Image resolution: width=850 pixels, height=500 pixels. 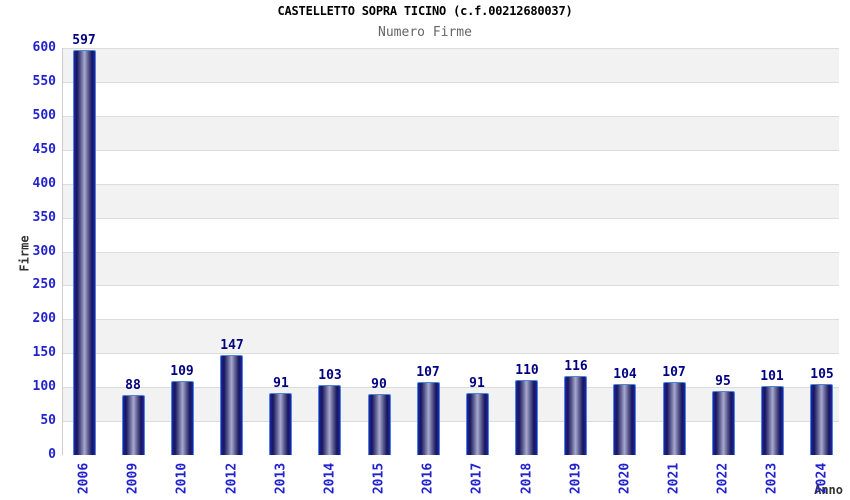 What do you see at coordinates (772, 420) in the screenshot?
I see `bar-2023` at bounding box center [772, 420].